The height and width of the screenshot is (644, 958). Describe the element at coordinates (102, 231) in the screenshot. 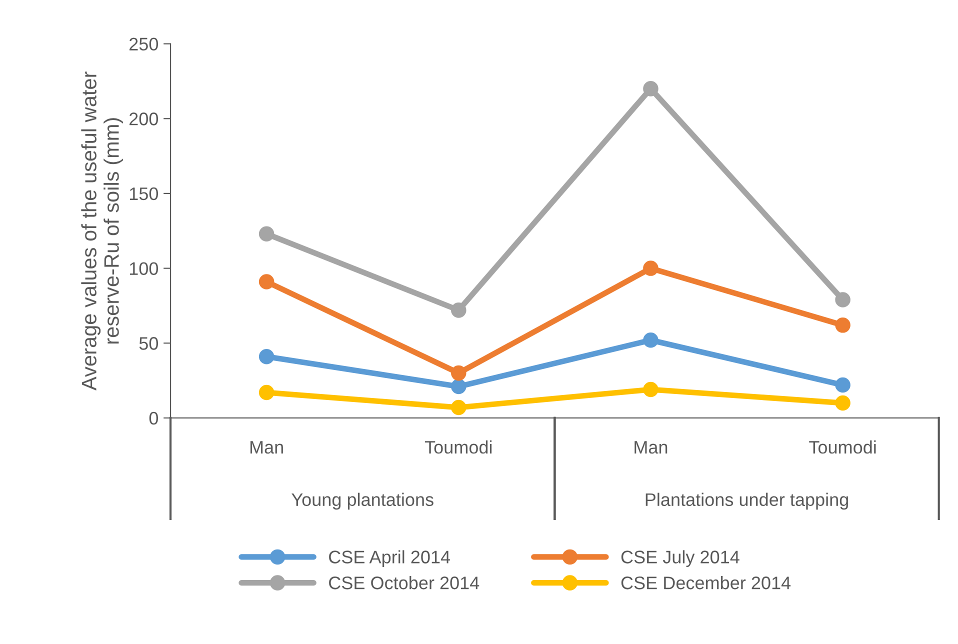

I see `y-axis-title: Average values of the useful water reserve-Ru of soils (mm)` at that location.